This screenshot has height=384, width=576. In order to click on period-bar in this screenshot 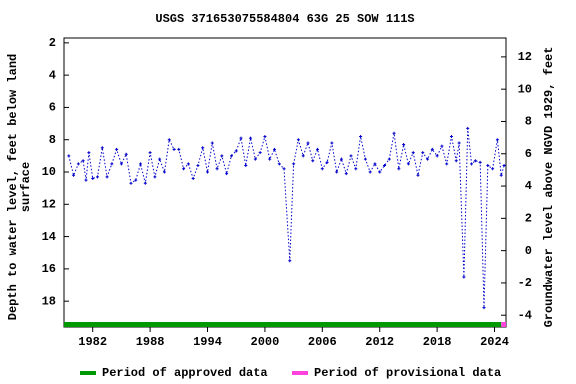, I will do `click(503, 324)`.